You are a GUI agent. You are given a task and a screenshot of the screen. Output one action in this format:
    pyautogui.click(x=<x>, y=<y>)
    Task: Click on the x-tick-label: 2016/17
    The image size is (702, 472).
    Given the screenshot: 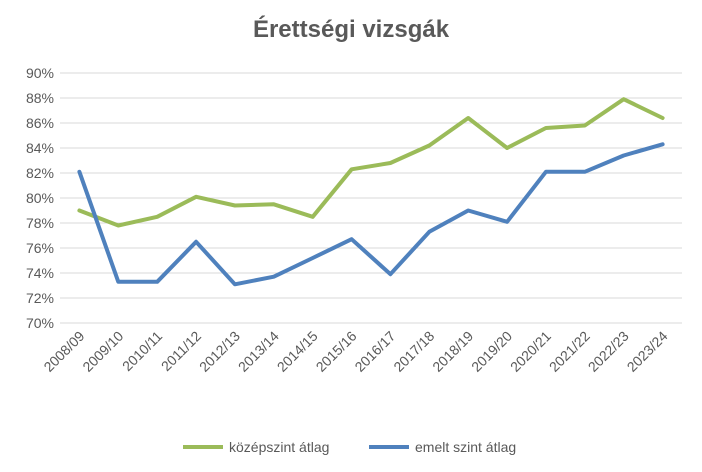 What is the action you would take?
    pyautogui.click(x=374, y=351)
    